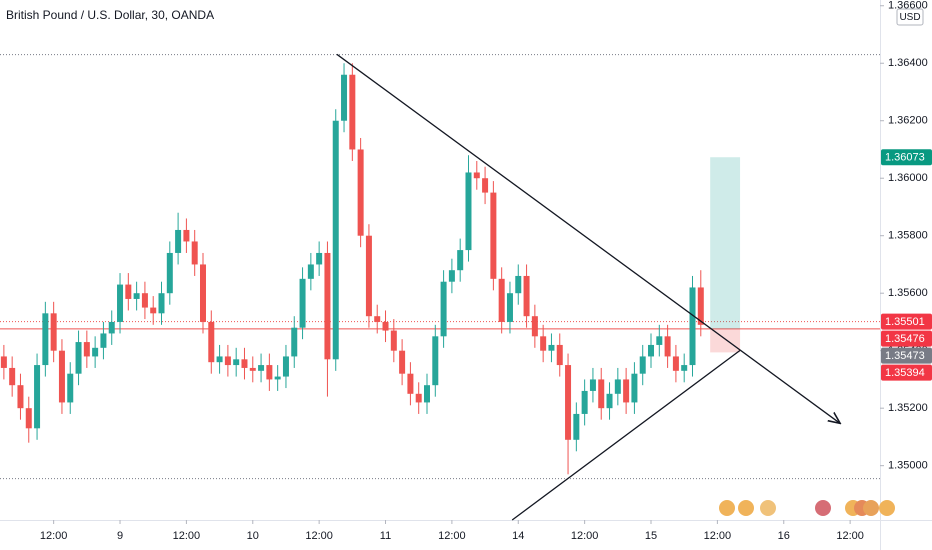 The height and width of the screenshot is (550, 932). What do you see at coordinates (908, 6) in the screenshot?
I see `y-tick-label: 1.36600` at bounding box center [908, 6].